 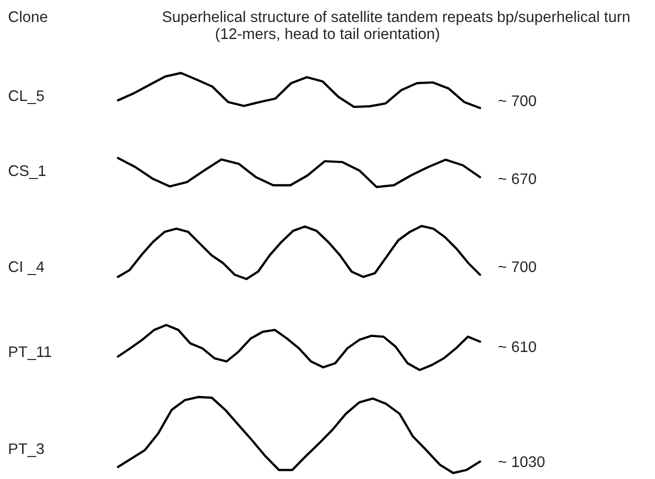 What do you see at coordinates (328, 35) in the screenshot?
I see `chart-subtitle: (12-mers, head to tail orientation)` at bounding box center [328, 35].